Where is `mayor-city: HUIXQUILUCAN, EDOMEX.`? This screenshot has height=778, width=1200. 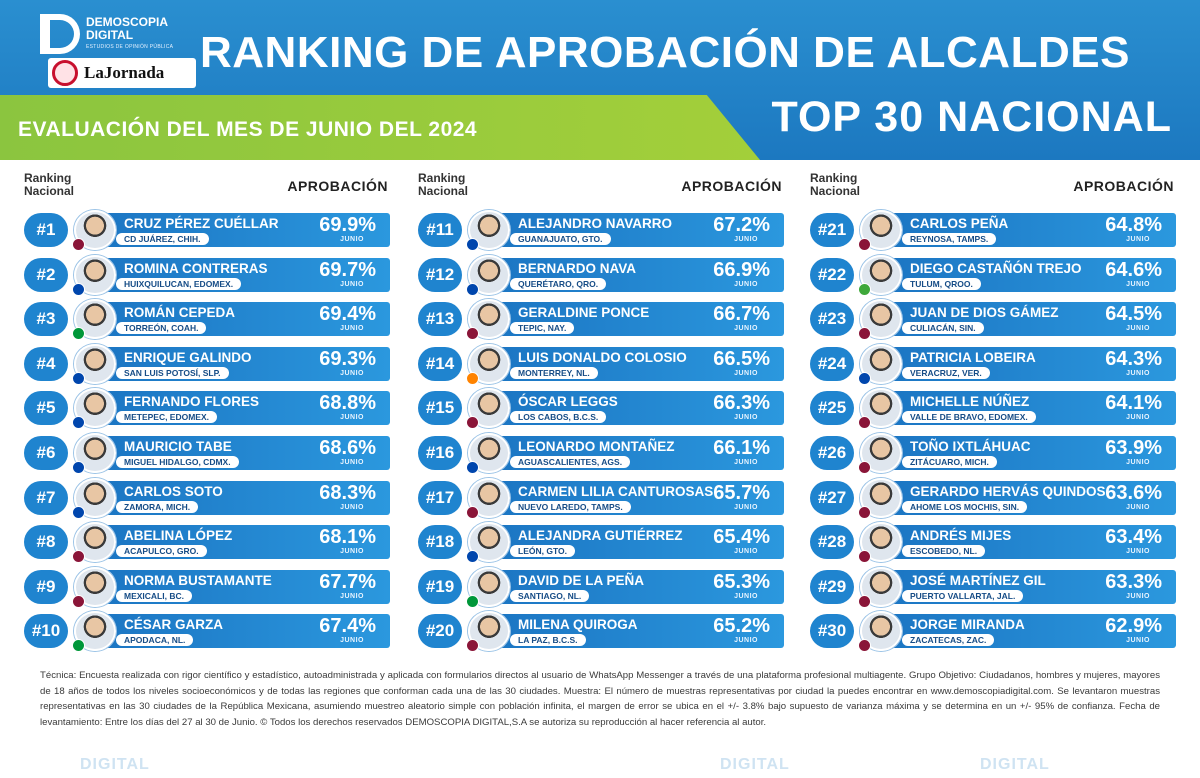 mayor-city: HUIXQUILUCAN, EDOMEX. is located at coordinates (179, 283).